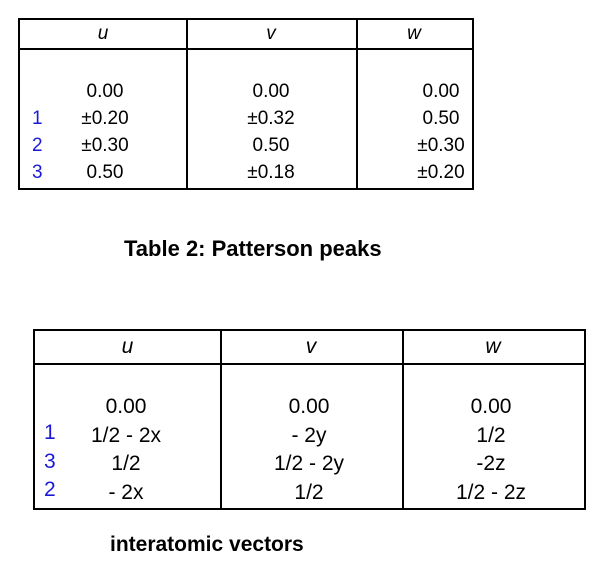 This screenshot has height=578, width=606. What do you see at coordinates (253, 248) in the screenshot?
I see `table-caption: Table 2: Patterson peaks` at bounding box center [253, 248].